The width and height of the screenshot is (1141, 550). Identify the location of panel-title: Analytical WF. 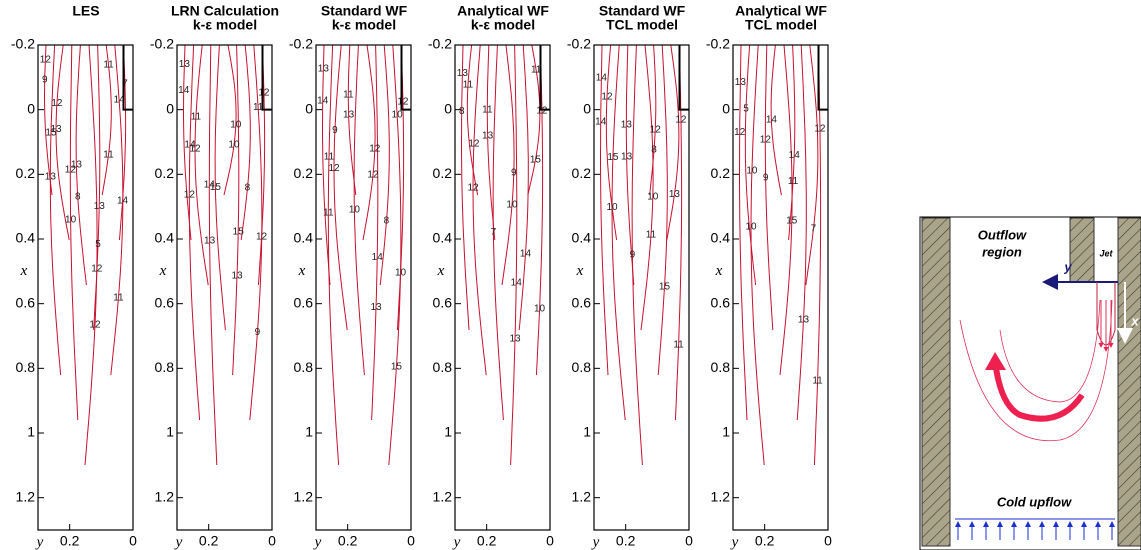
(781, 11).